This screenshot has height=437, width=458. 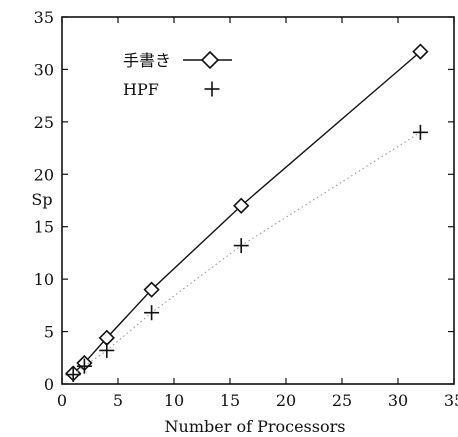 What do you see at coordinates (49, 332) in the screenshot?
I see `y-tick-label: 5` at bounding box center [49, 332].